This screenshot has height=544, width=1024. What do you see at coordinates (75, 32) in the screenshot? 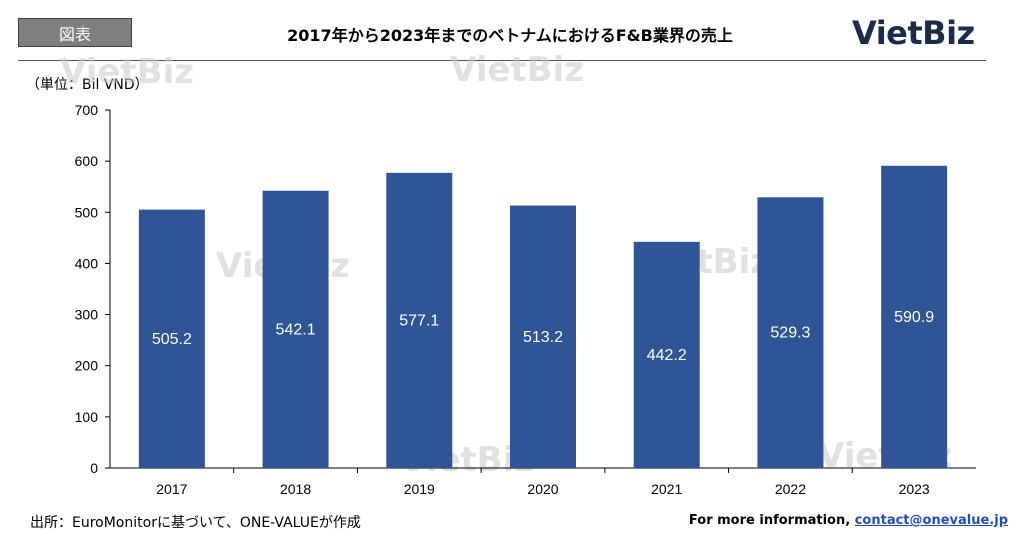
I see `figure-badge: 図表` at bounding box center [75, 32].